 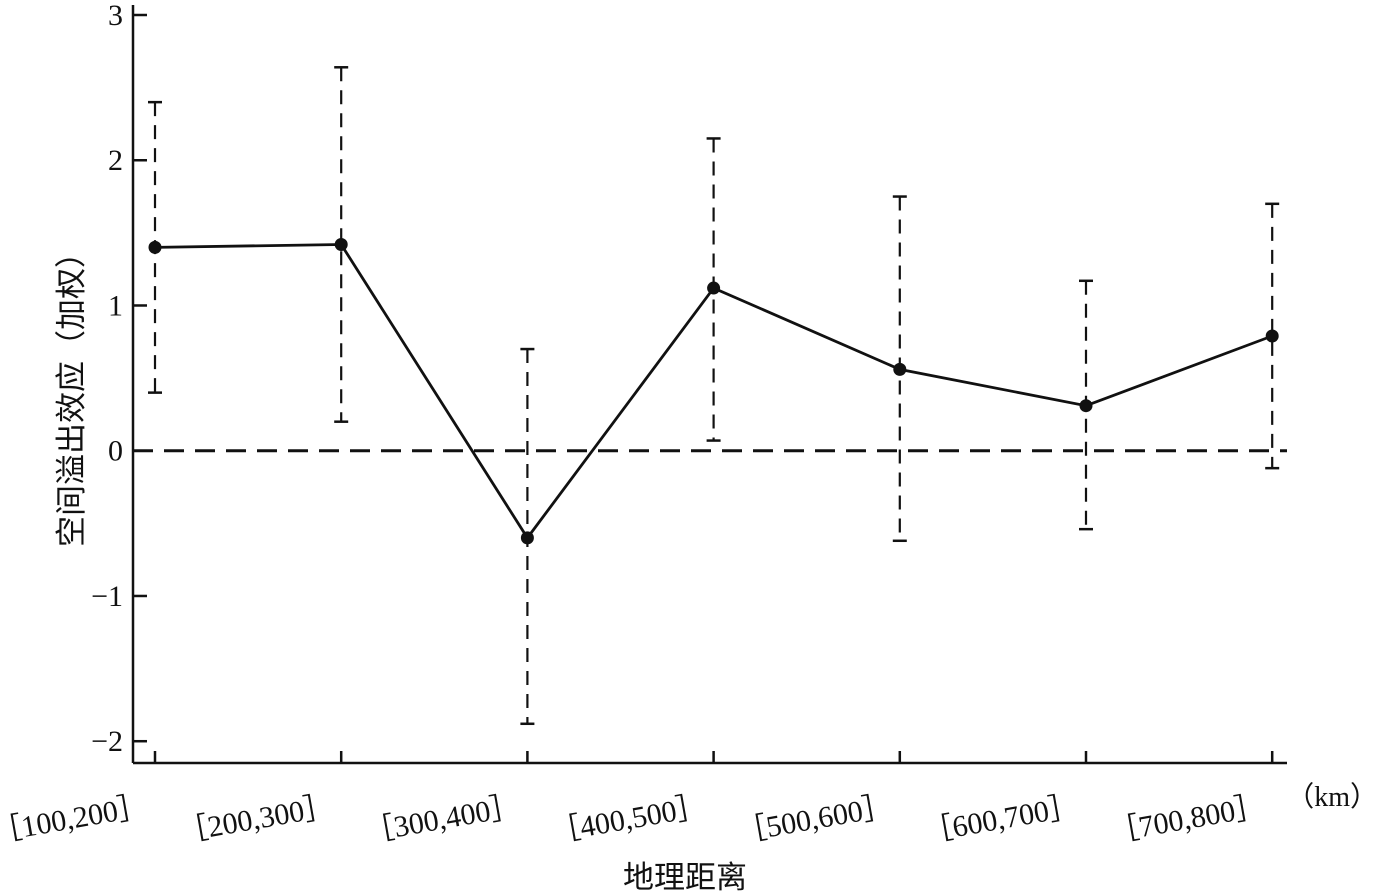 I want to click on y-ticks: −2 −1 0 1 2 3, so click(x=119, y=379).